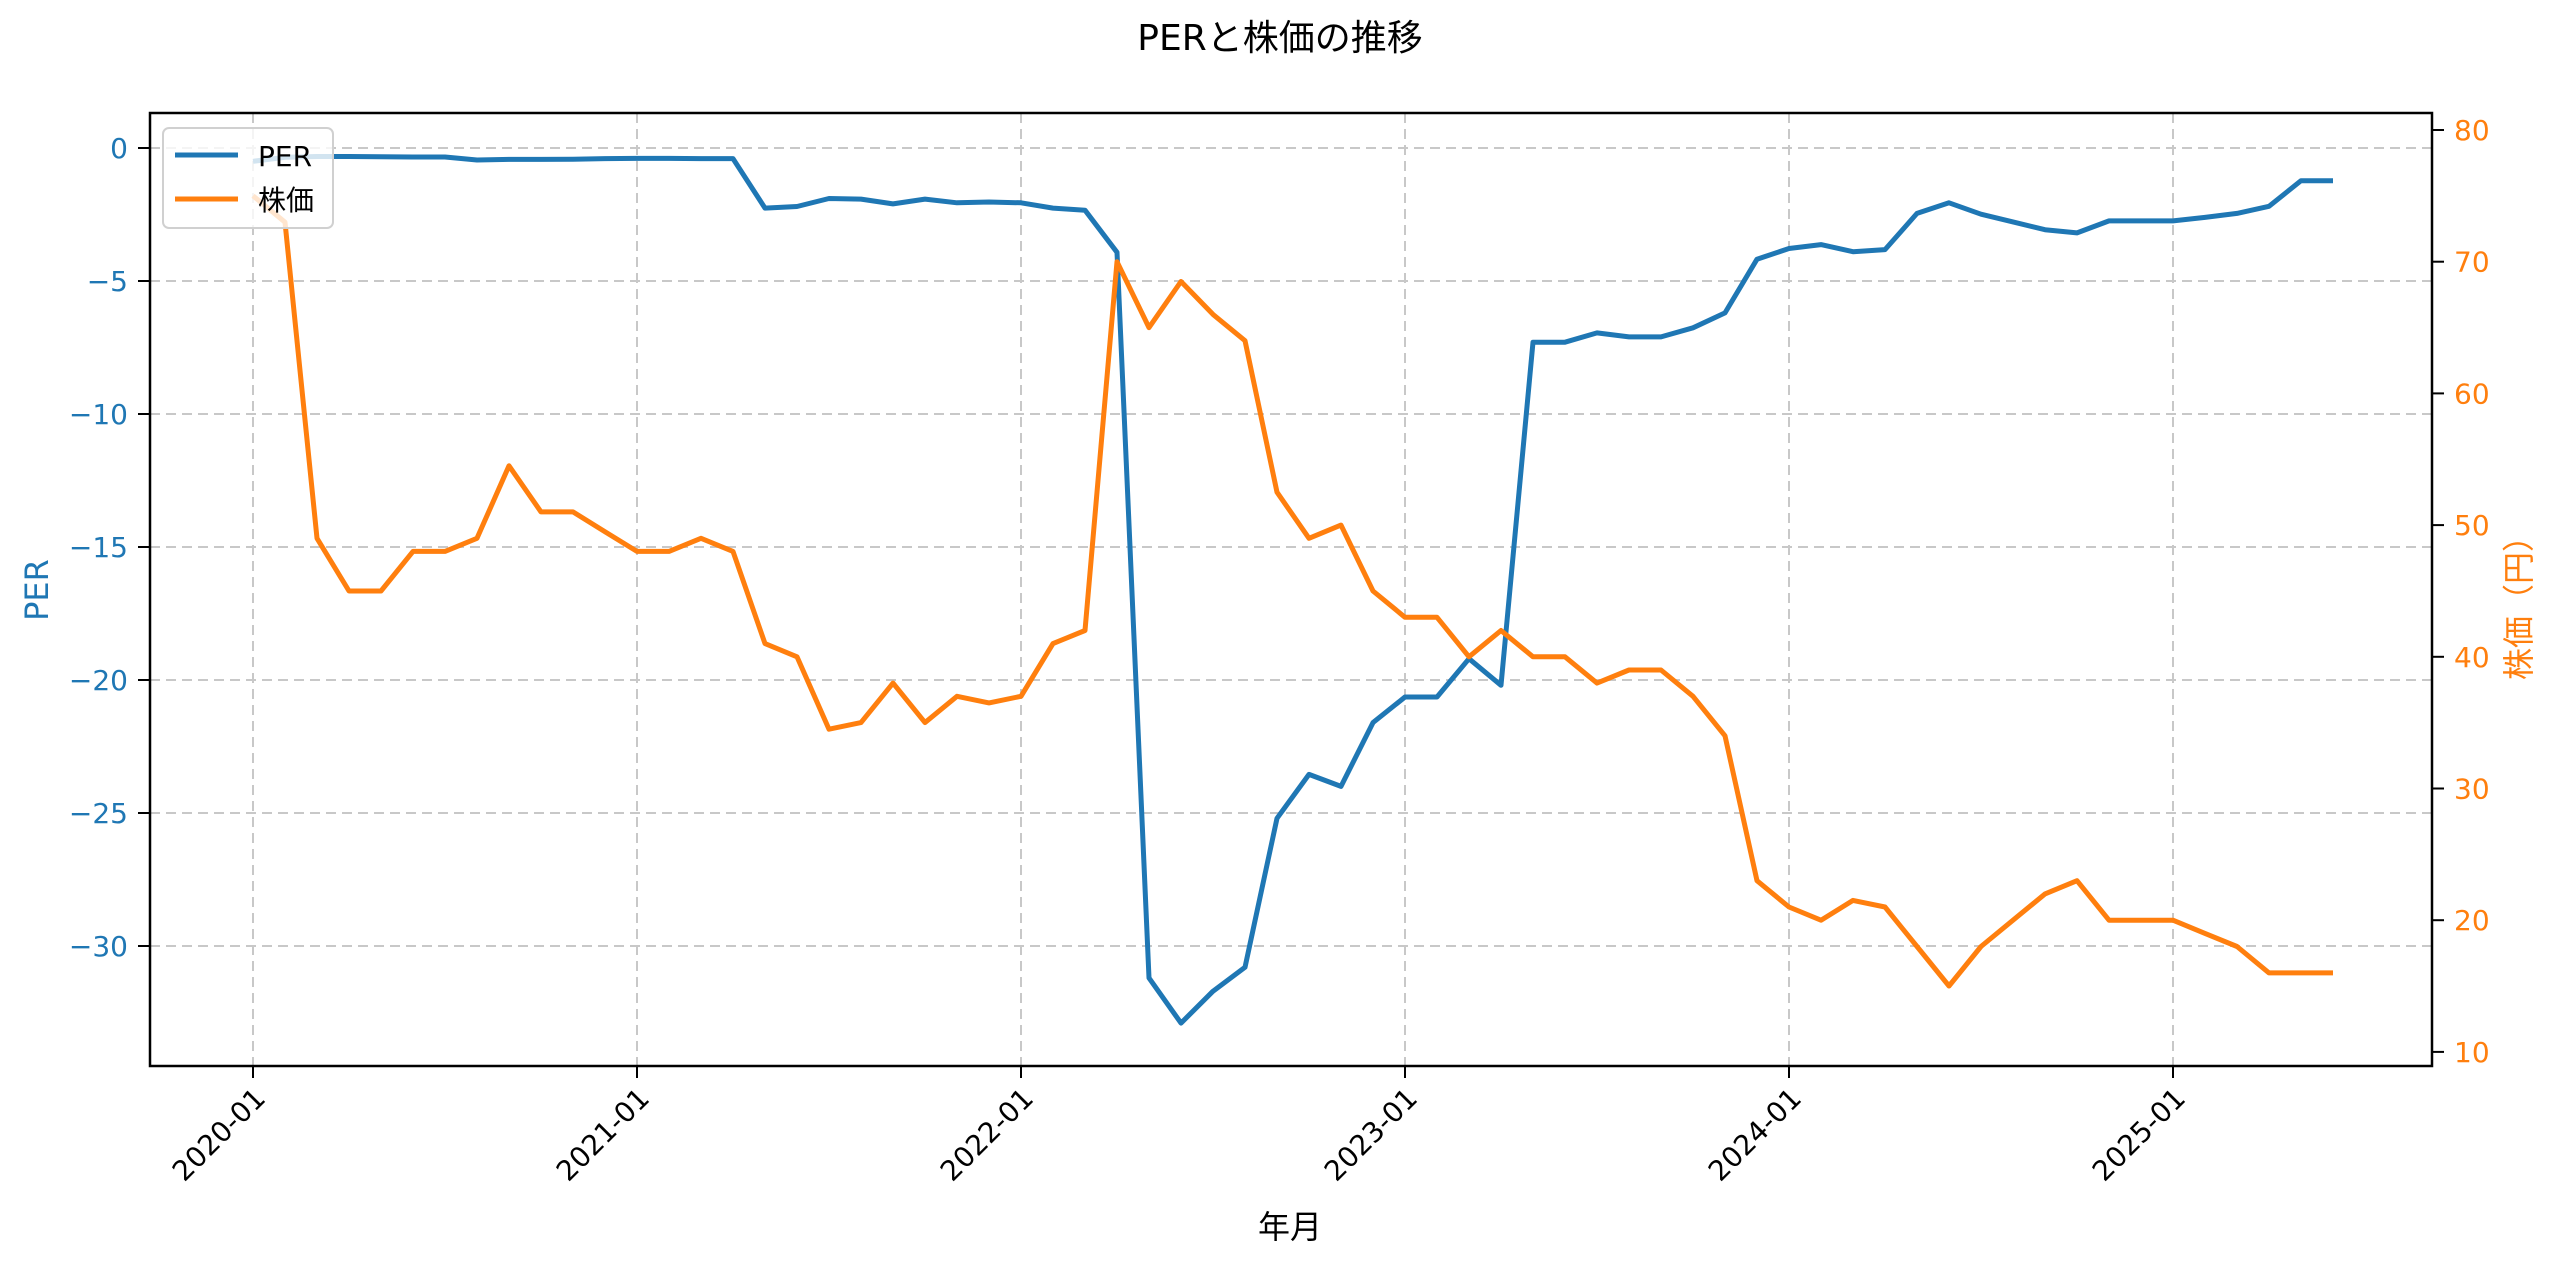  What do you see at coordinates (1290, 1227) in the screenshot?
I see `x-axis-label: 年月` at bounding box center [1290, 1227].